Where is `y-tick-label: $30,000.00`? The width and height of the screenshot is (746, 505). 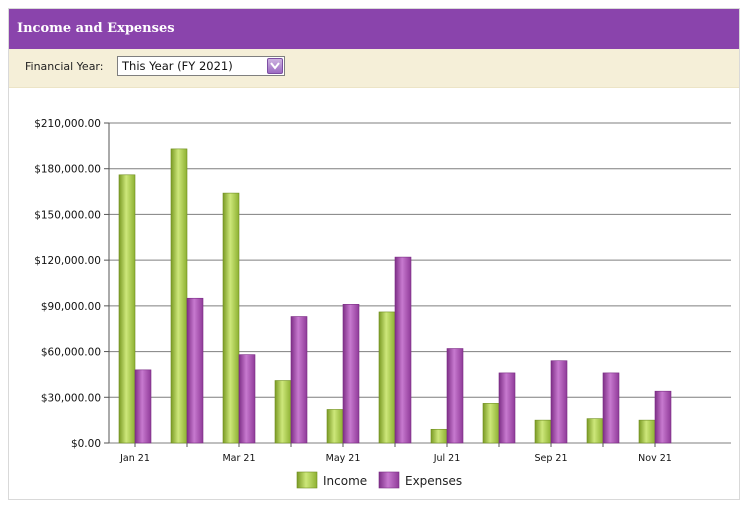 y-tick-label: $30,000.00 is located at coordinates (71, 398).